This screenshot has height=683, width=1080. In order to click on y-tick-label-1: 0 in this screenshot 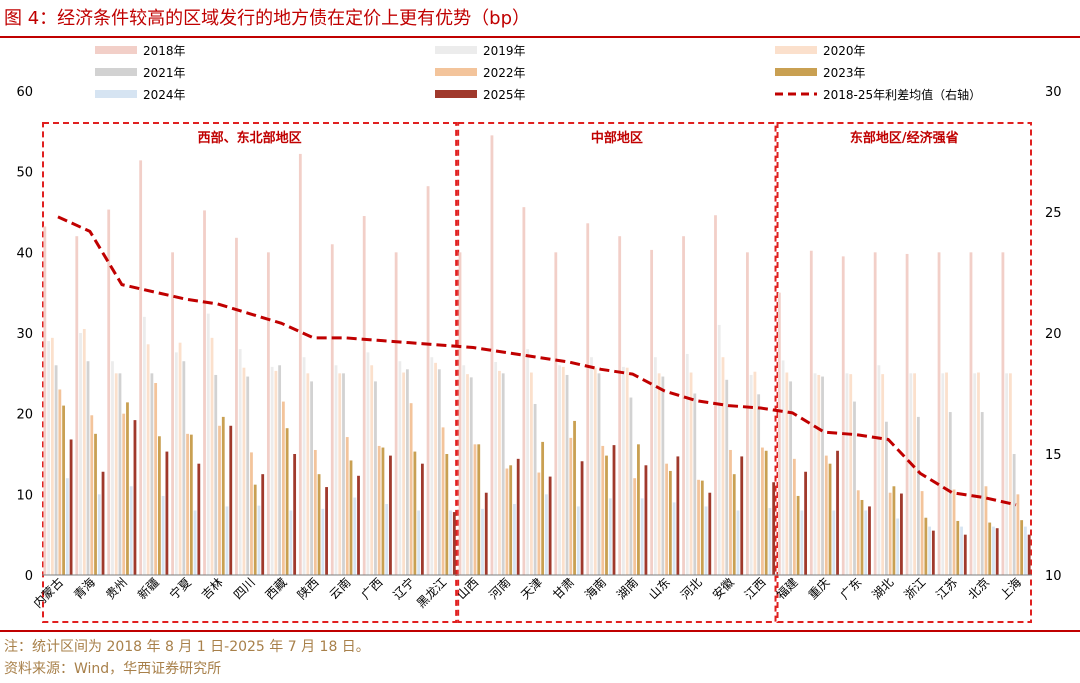, I will do `click(29, 576)`.